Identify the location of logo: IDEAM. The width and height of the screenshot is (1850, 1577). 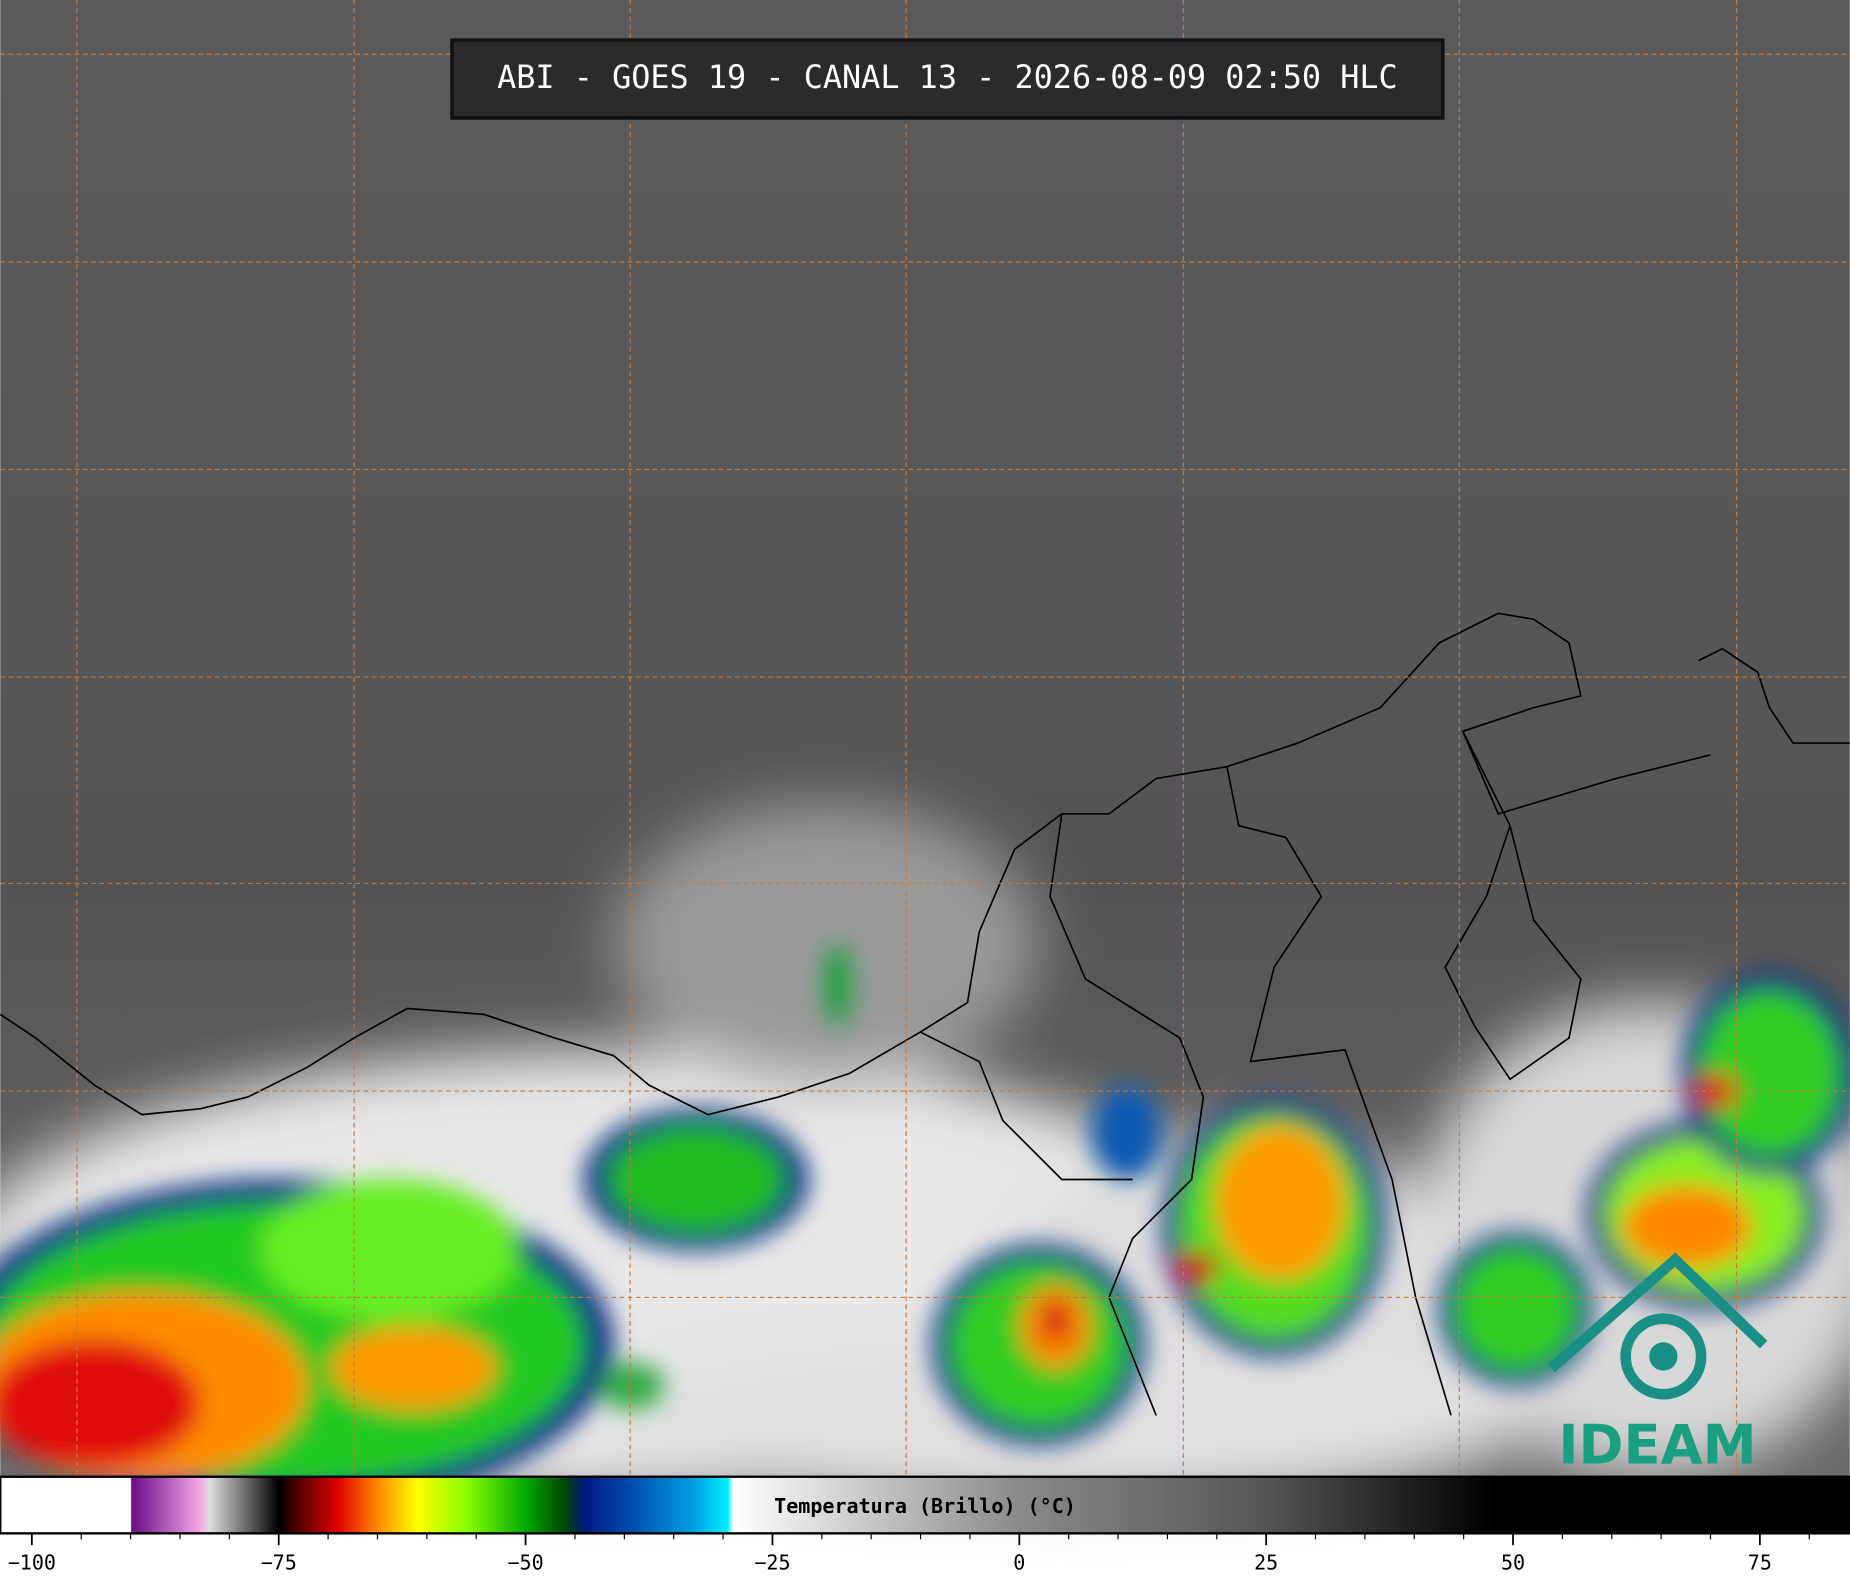
(1657, 1364).